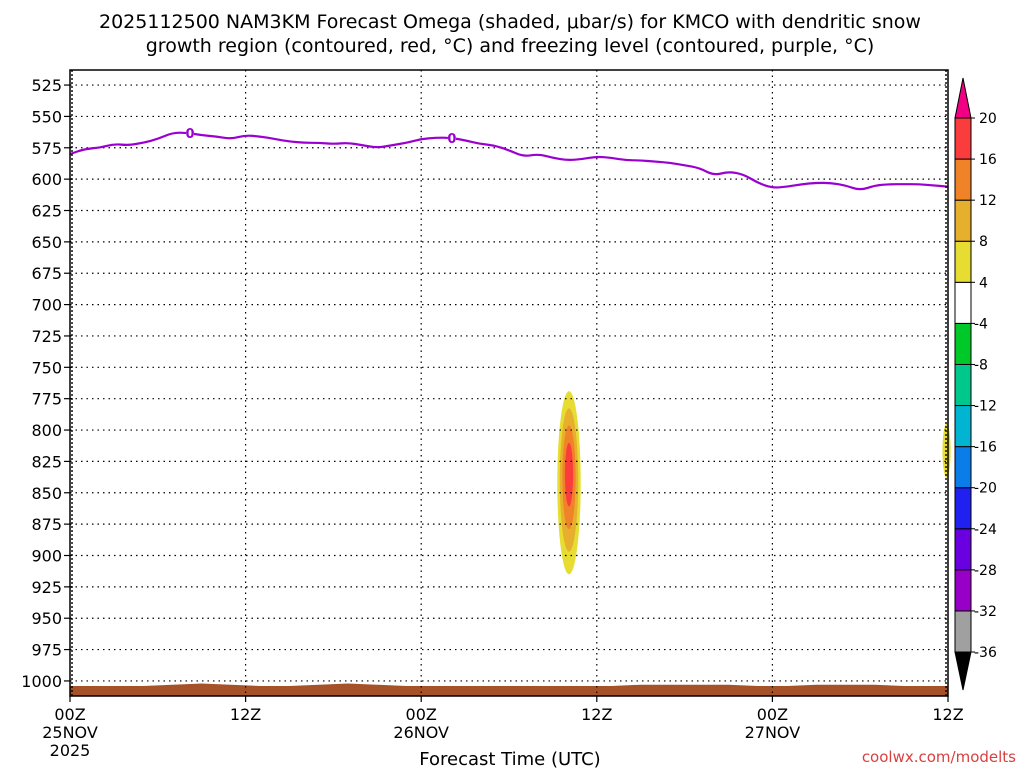 This screenshot has width=1024, height=768. Describe the element at coordinates (69, 714) in the screenshot. I see `x-tick-label-0: 00Z` at that location.